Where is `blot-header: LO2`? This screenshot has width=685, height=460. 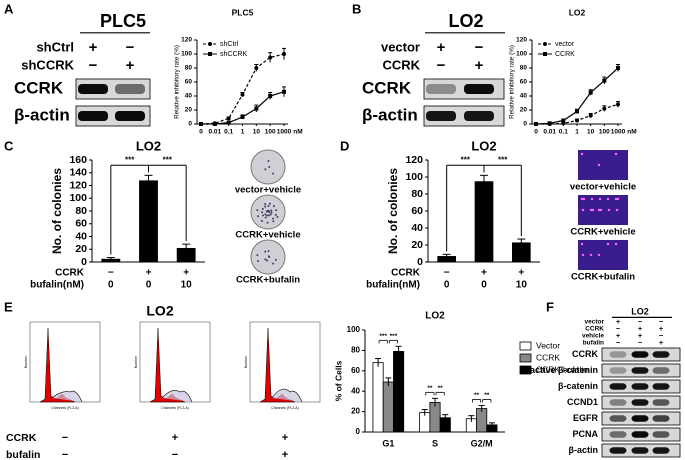
blot-header: LO2 is located at coordinates (640, 311).